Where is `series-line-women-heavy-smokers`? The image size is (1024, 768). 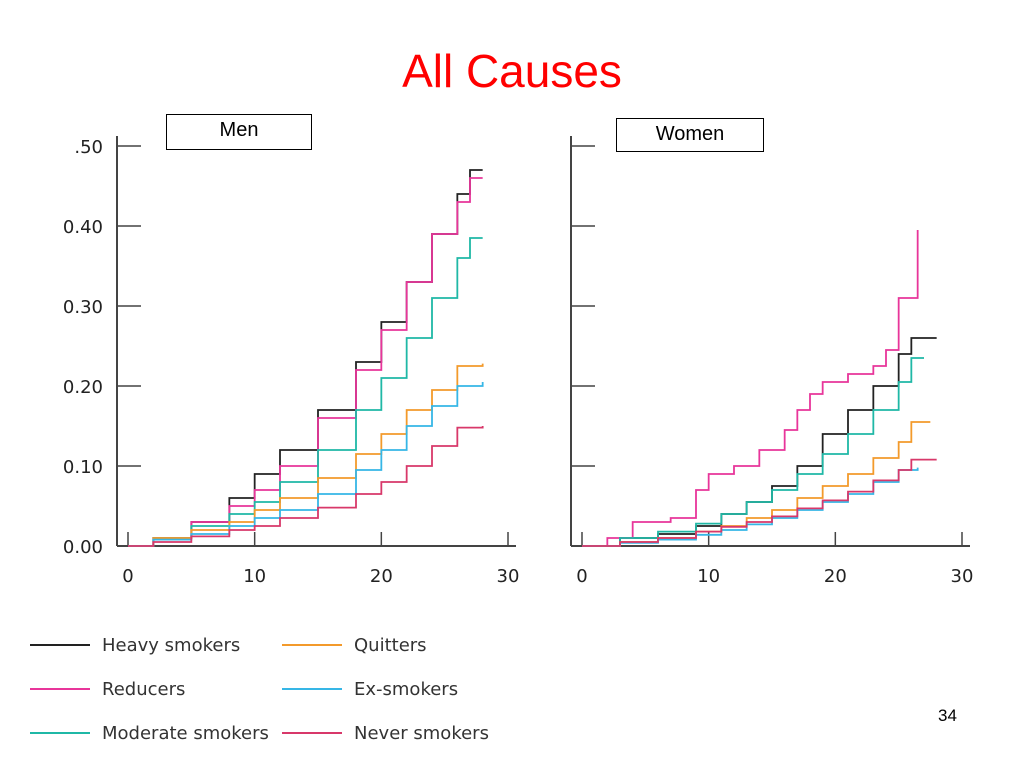
series-line-women-heavy-smokers is located at coordinates (759, 442).